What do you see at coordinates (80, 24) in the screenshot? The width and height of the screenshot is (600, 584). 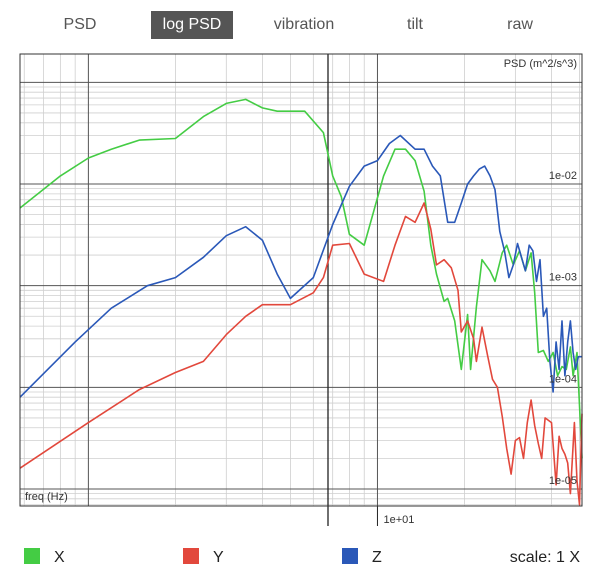 I see `tab-psd: PSD` at bounding box center [80, 24].